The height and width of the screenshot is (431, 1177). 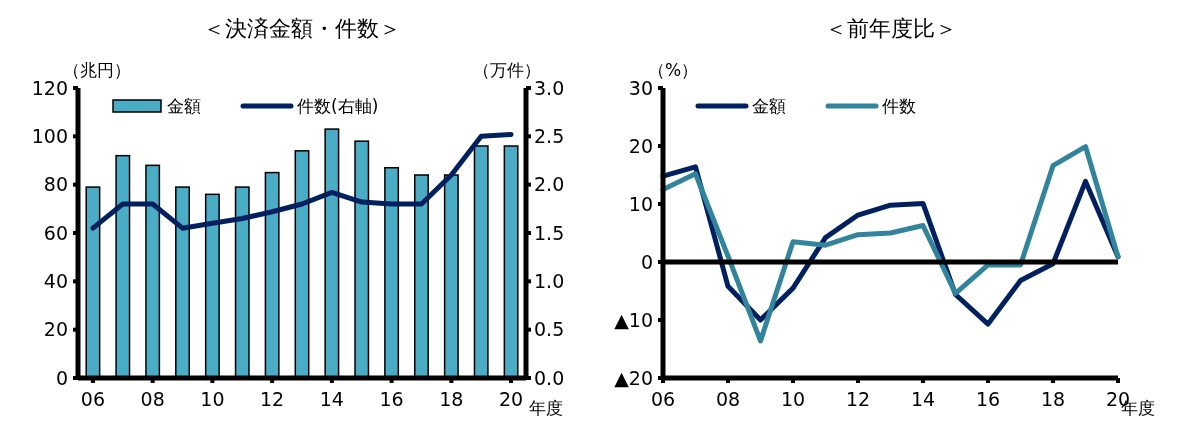 What do you see at coordinates (546, 408) in the screenshot?
I see `x-axis-title: 年度` at bounding box center [546, 408].